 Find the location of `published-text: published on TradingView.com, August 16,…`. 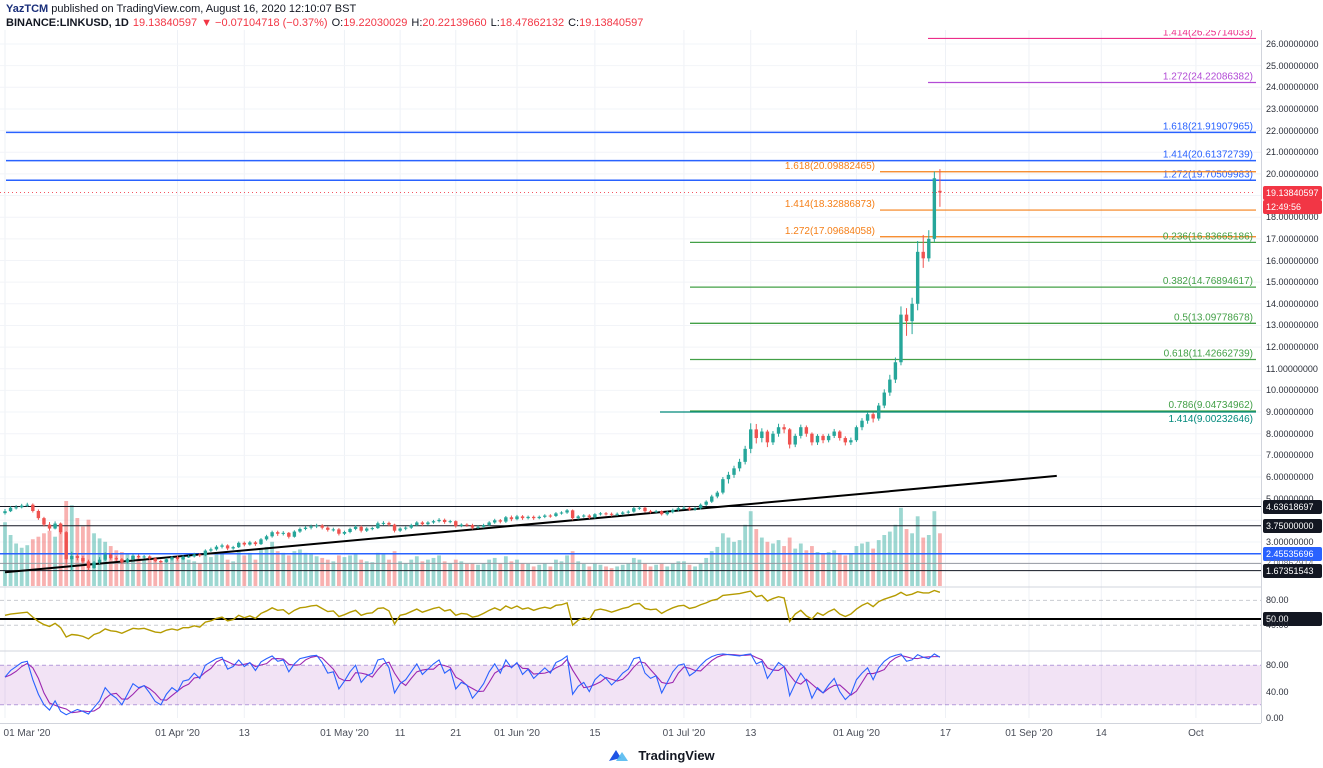

published-text: published on TradingView.com, August 16,… is located at coordinates (202, 9).